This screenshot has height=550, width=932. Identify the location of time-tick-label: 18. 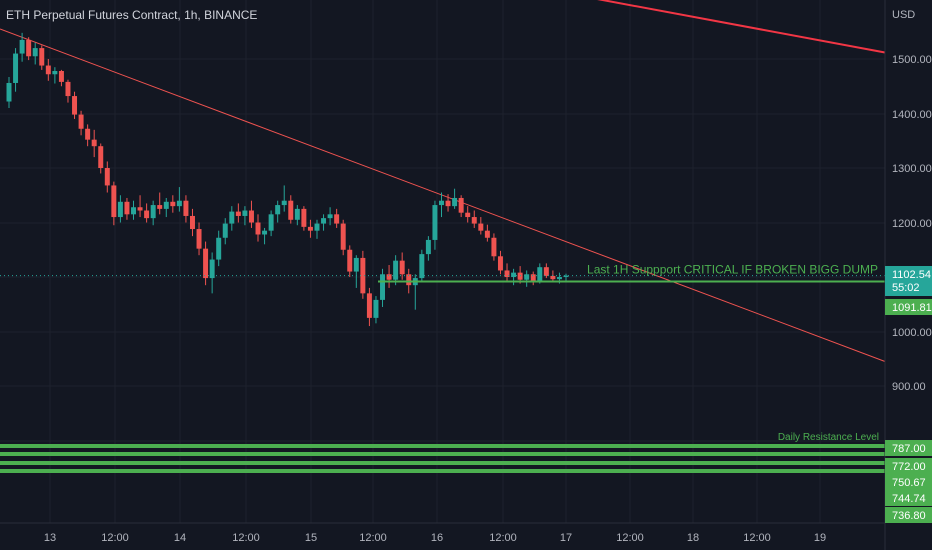
(693, 538).